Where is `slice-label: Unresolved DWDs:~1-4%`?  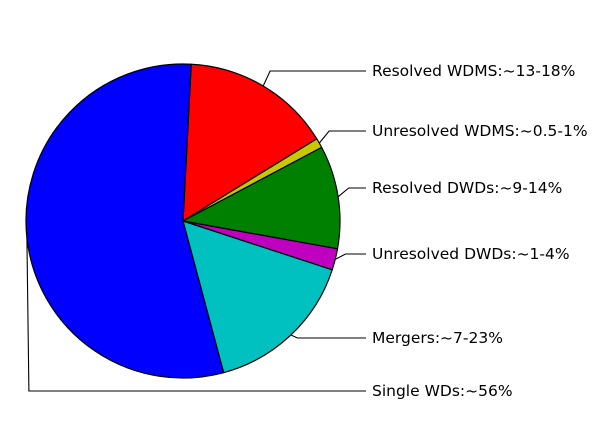 slice-label: Unresolved DWDs:~1-4% is located at coordinates (471, 254).